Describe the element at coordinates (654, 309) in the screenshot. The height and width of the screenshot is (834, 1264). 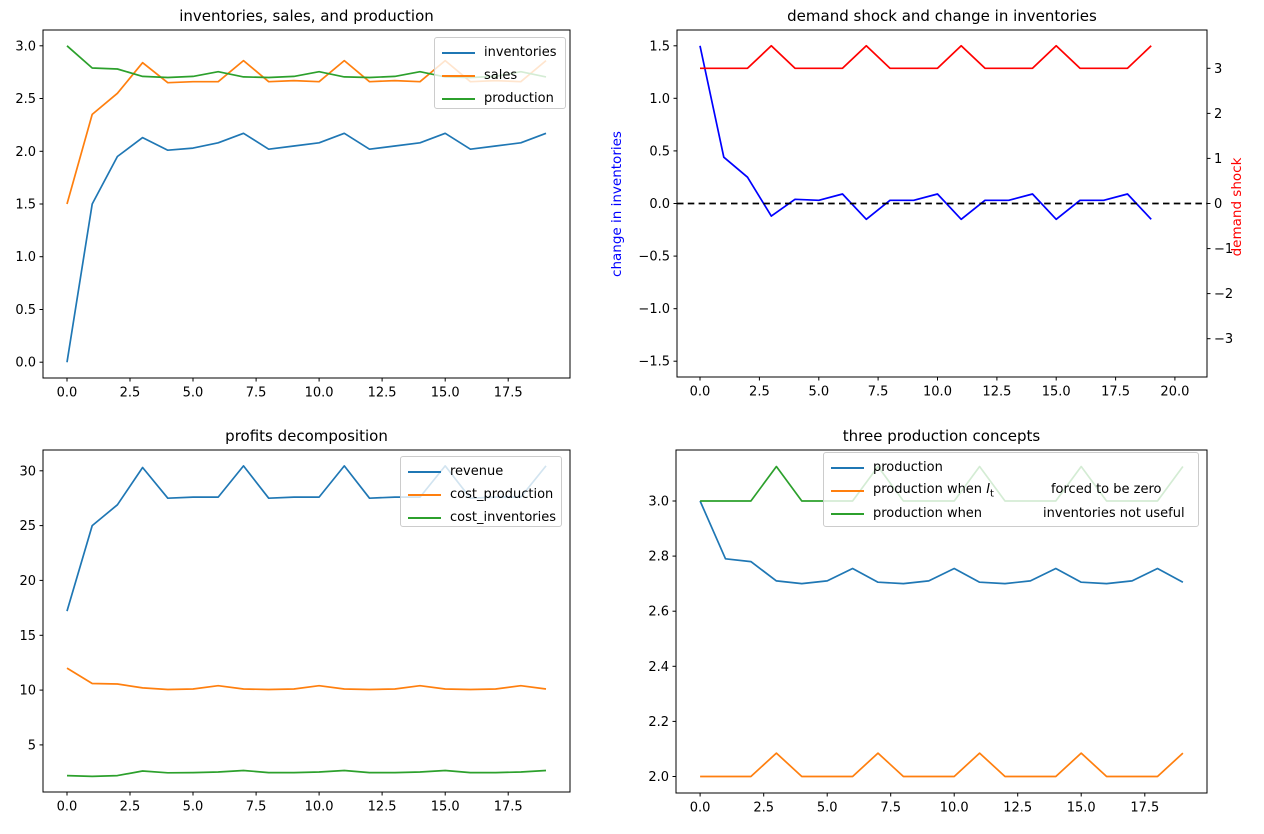
I see `y-tick-label: −1.0` at that location.